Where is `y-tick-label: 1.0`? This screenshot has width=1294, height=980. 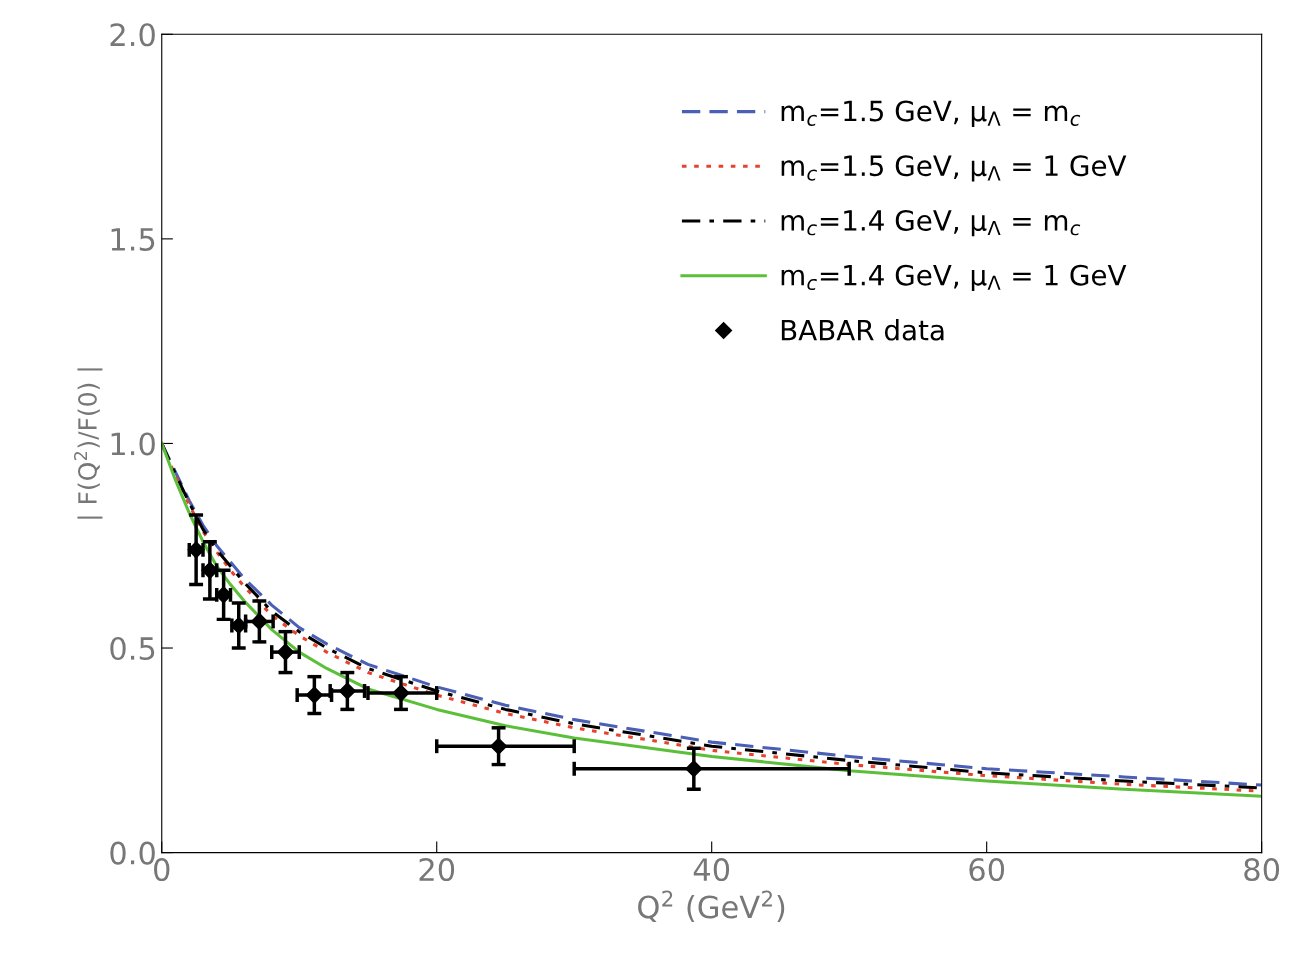 y-tick-label: 1.0 is located at coordinates (133, 444).